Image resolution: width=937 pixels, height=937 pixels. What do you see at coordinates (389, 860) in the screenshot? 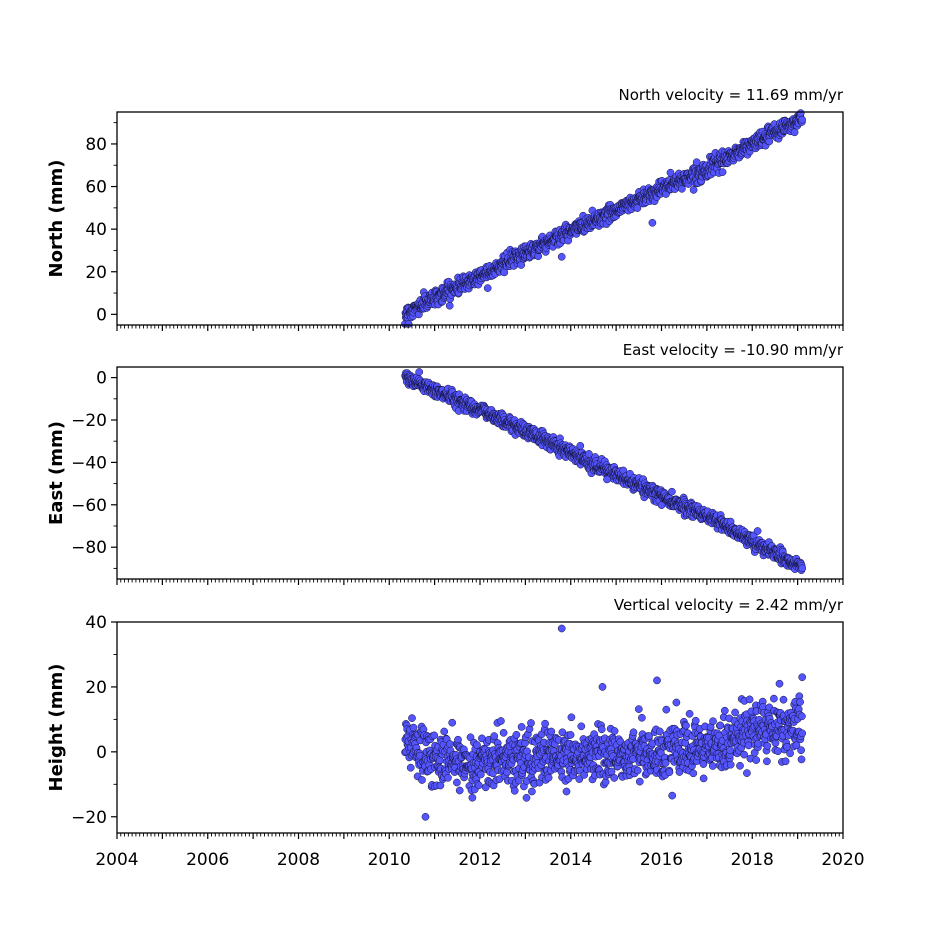
I see `x-tick-label: 2010` at bounding box center [389, 860].